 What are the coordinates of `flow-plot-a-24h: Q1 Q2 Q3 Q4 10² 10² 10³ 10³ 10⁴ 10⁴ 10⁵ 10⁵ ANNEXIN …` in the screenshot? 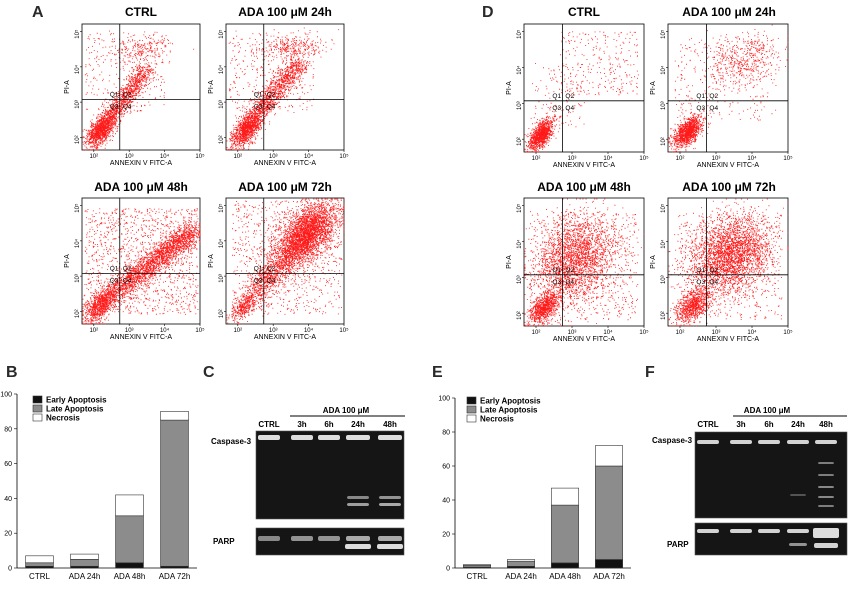 It's located at (278, 95).